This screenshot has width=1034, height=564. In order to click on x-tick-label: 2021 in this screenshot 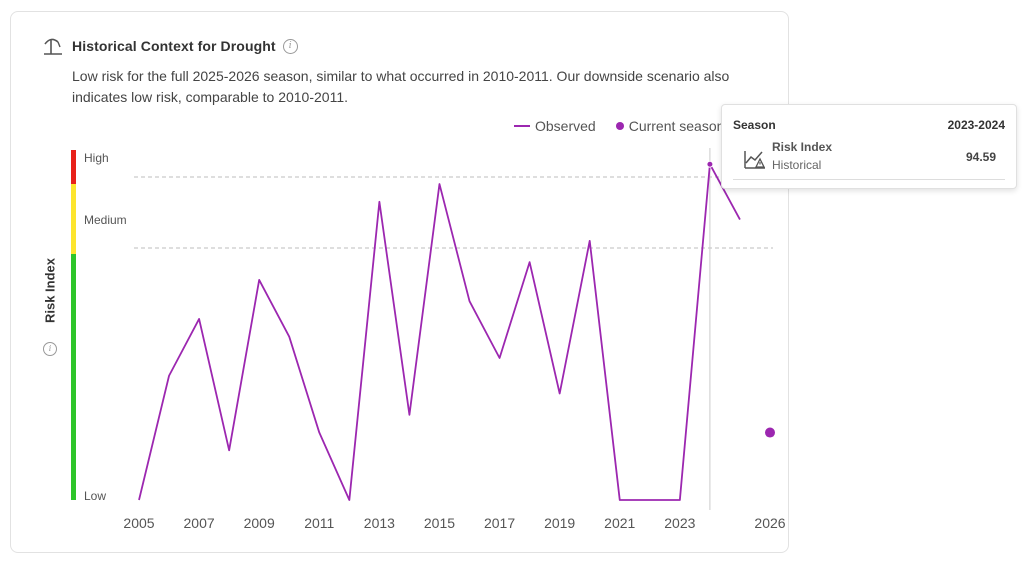, I will do `click(619, 523)`.